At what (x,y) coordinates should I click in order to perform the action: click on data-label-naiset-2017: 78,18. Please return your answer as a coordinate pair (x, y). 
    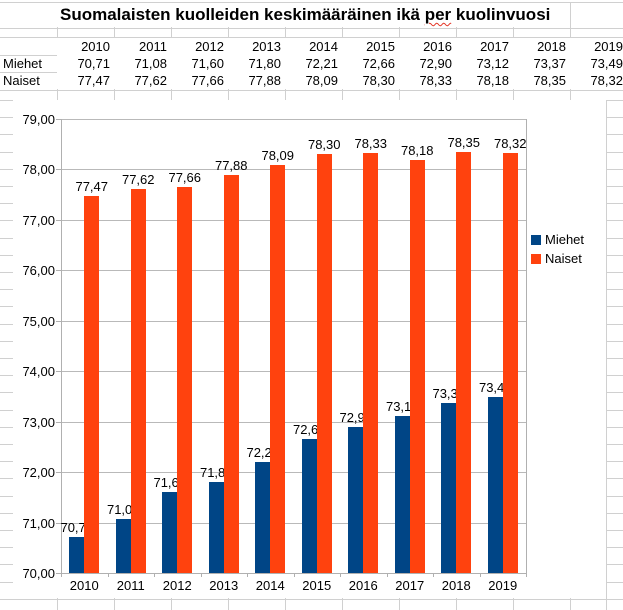
    Looking at the image, I should click on (417, 151).